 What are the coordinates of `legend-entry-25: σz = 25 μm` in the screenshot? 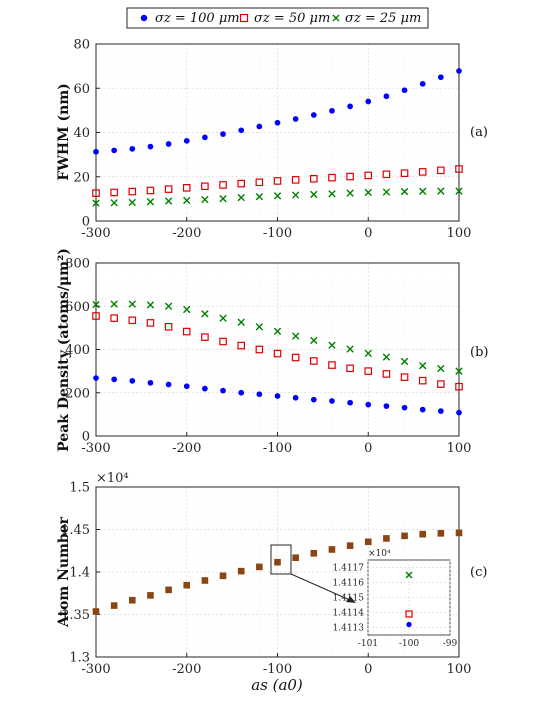 It's located at (376, 18).